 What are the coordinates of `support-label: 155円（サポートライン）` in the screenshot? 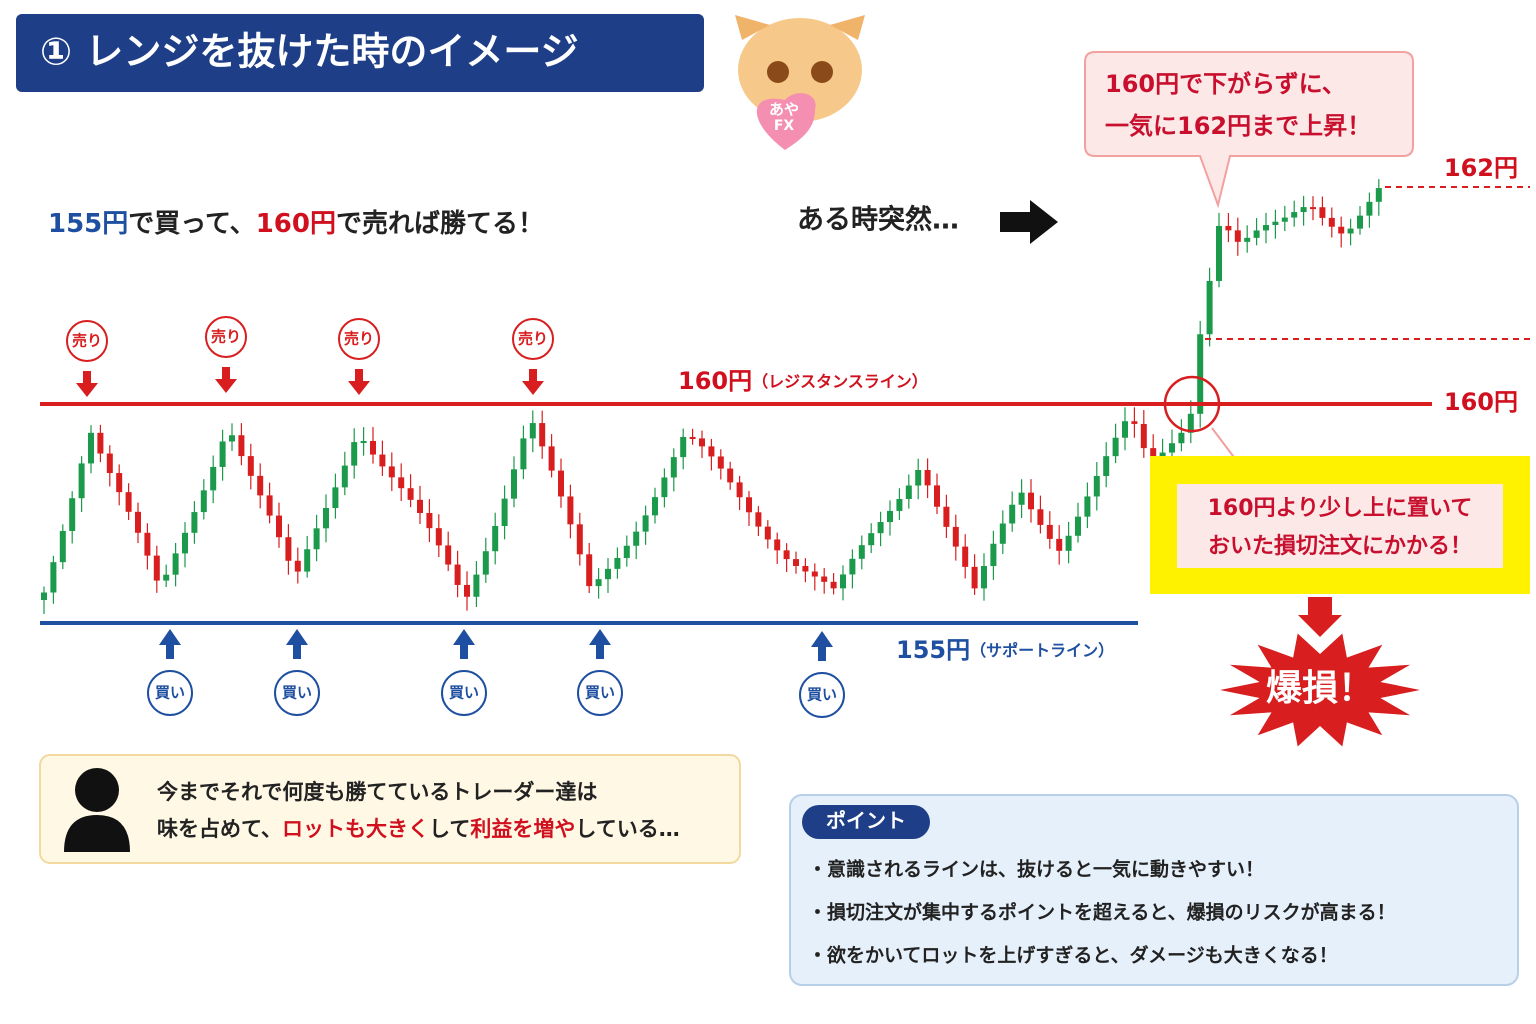 It's located at (1005, 650).